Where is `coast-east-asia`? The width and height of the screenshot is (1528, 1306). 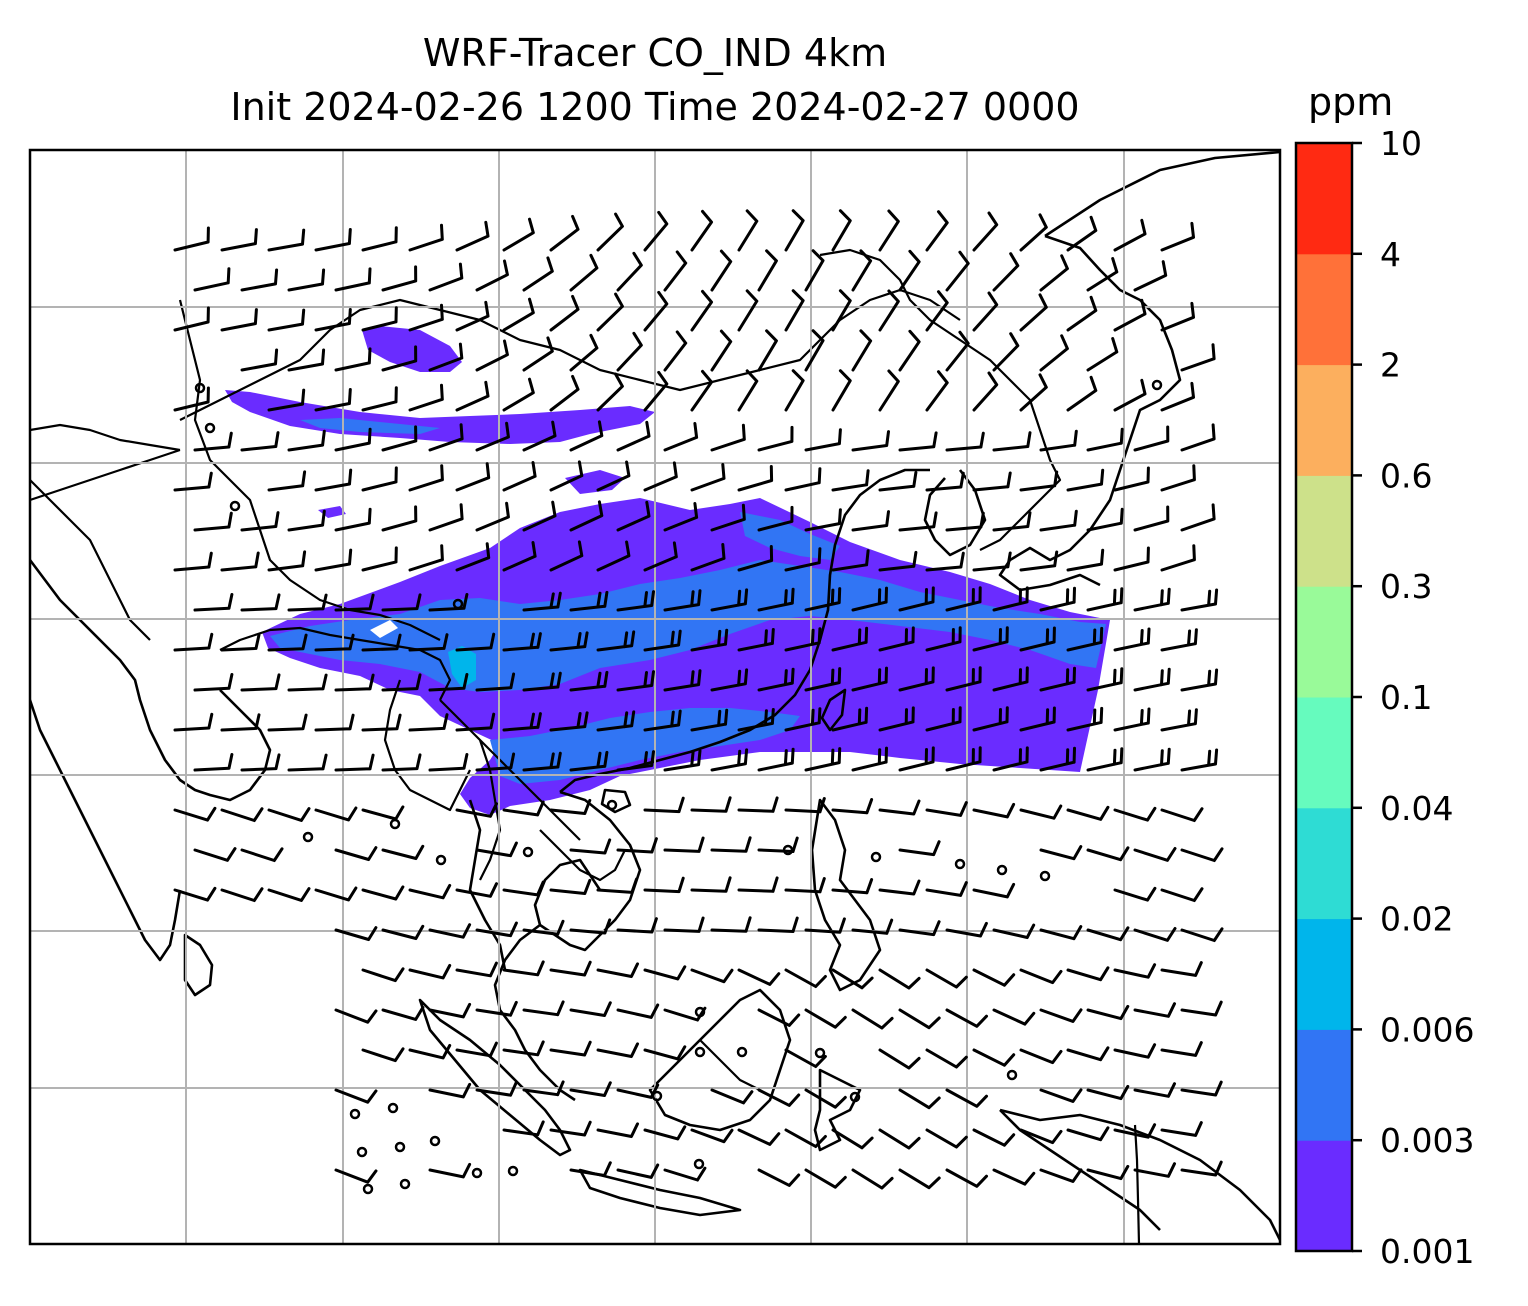 coast-east-asia is located at coordinates (1139, 371).